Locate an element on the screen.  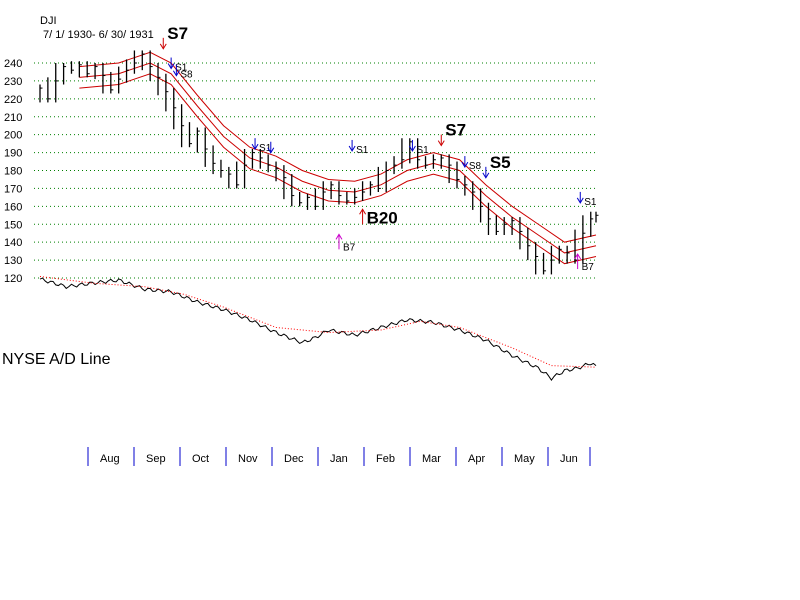
signal-label: S7 is located at coordinates (177, 33).